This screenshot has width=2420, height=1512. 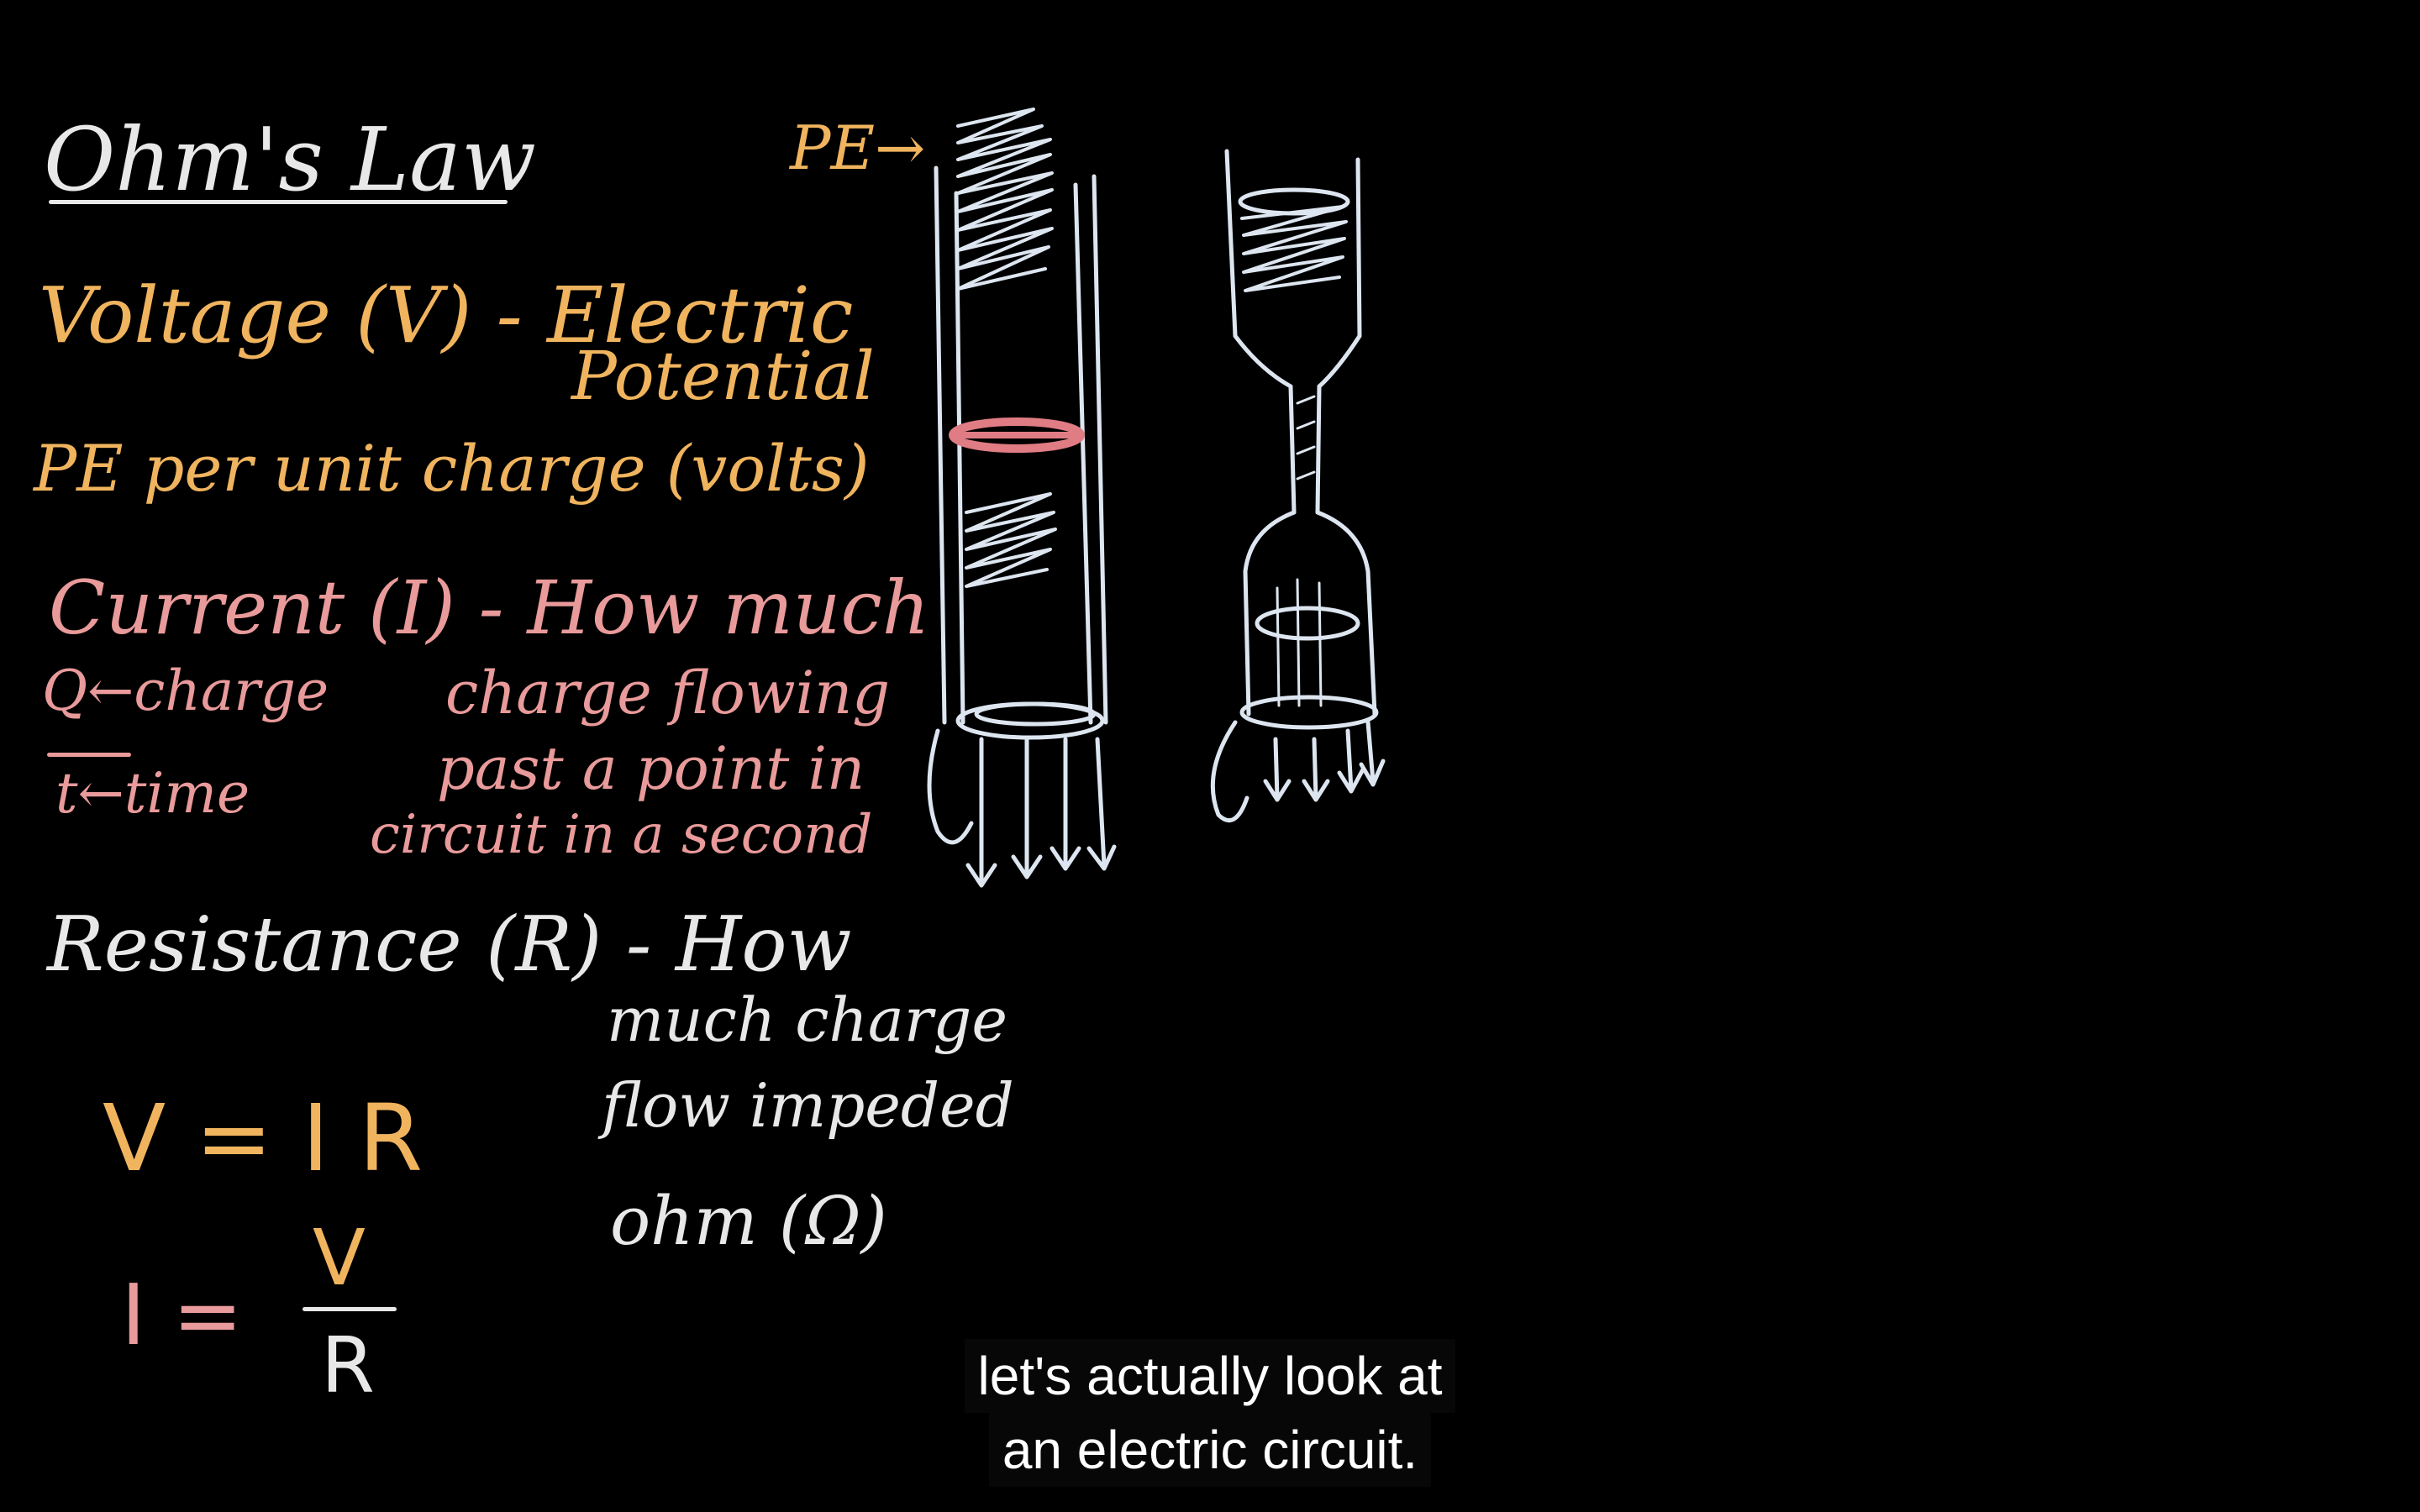 I want to click on title-underline, so click(x=278, y=202).